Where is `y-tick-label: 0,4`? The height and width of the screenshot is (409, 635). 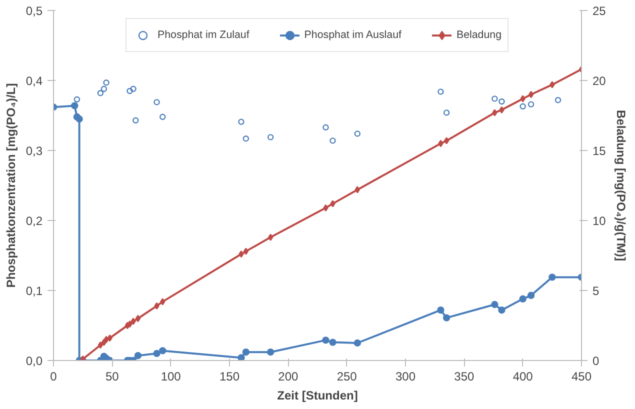
y-tick-label: 0,4 is located at coordinates (34, 81).